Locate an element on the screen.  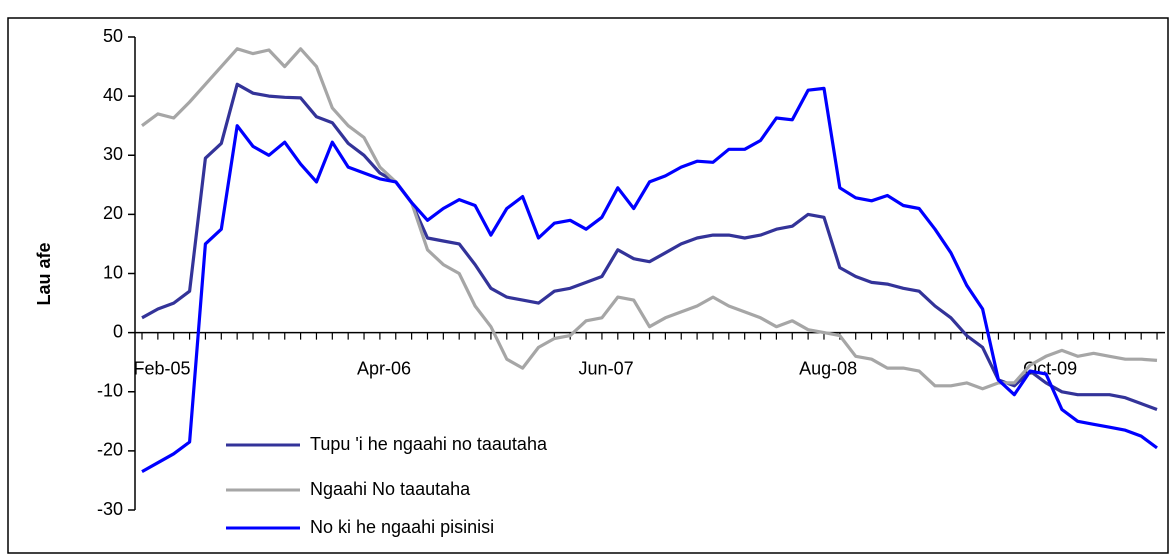
y-tick-label: 50 is located at coordinates (113, 36).